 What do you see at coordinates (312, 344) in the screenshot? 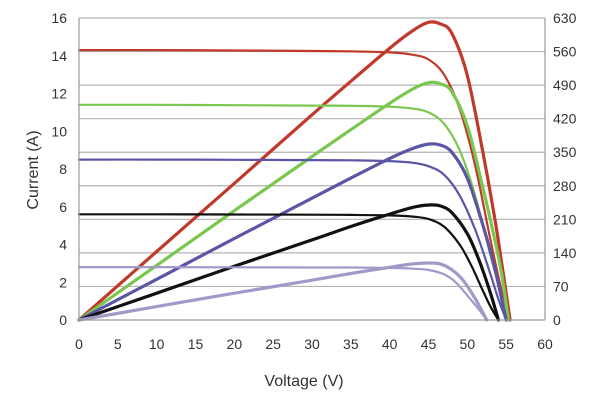
I see `x-tick-label: 30` at bounding box center [312, 344].